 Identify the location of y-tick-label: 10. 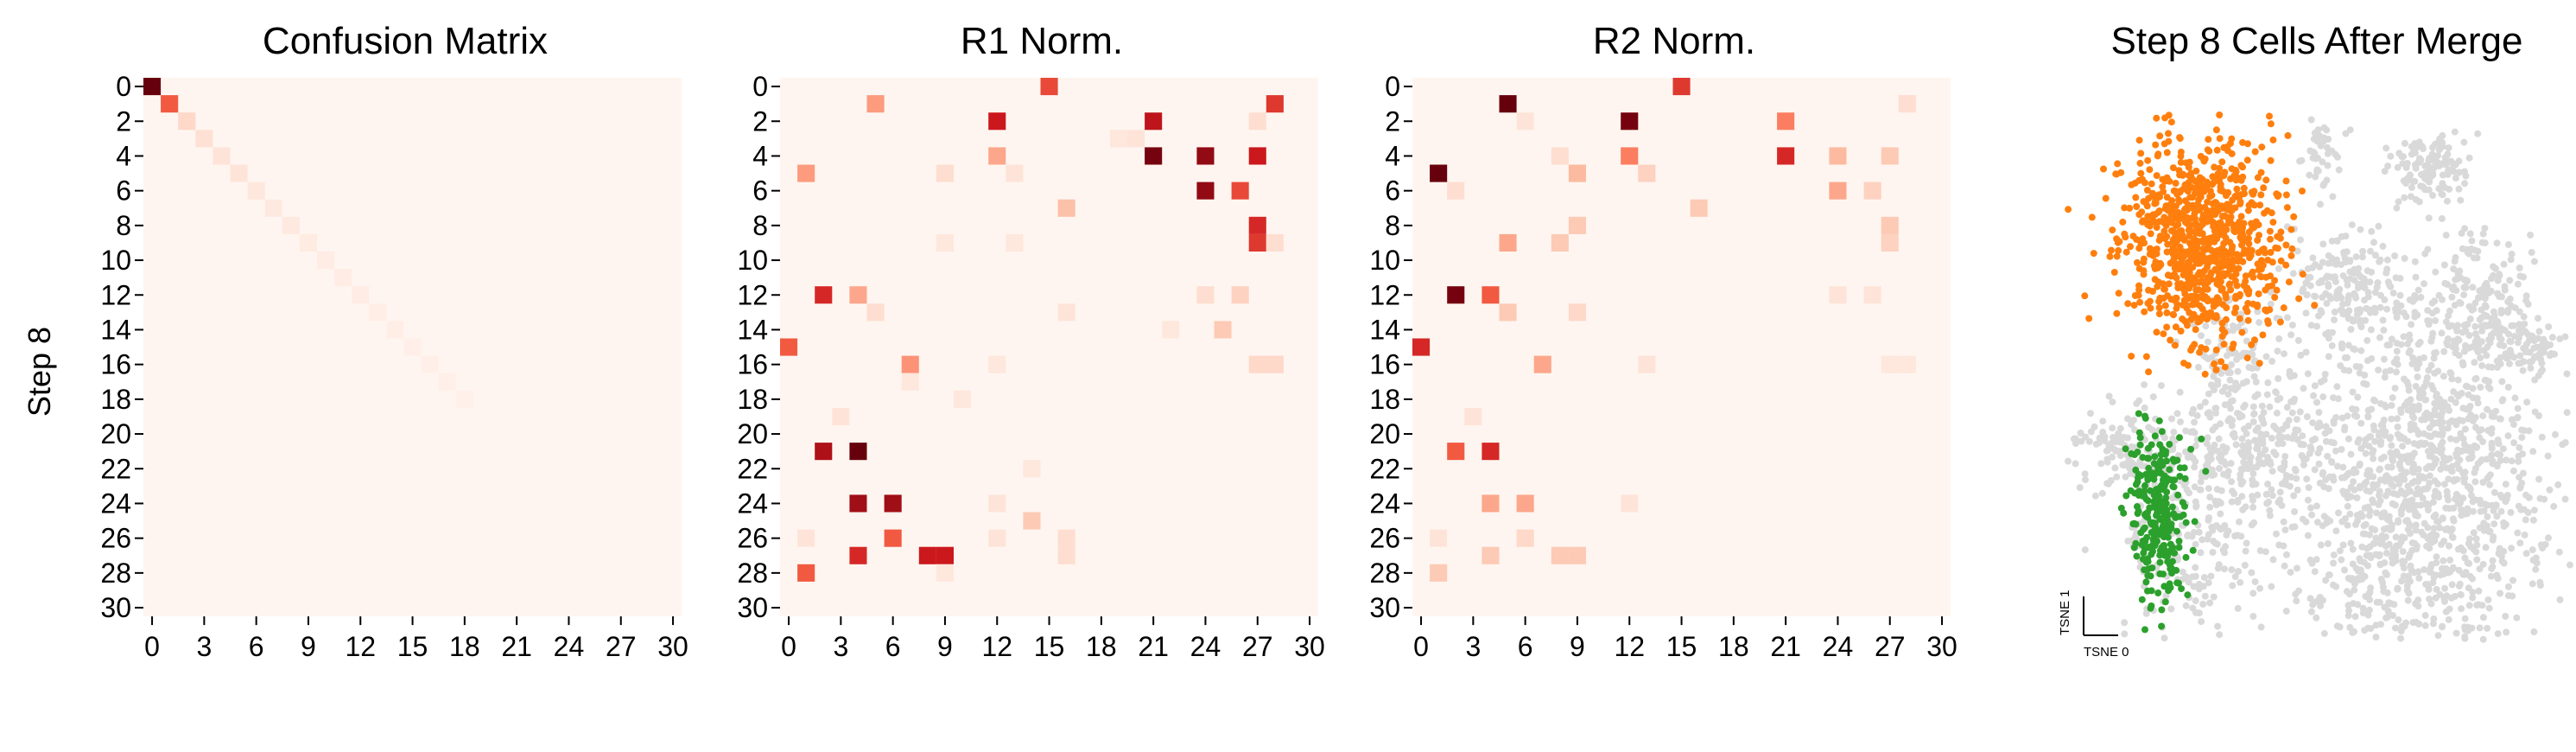
(115, 260).